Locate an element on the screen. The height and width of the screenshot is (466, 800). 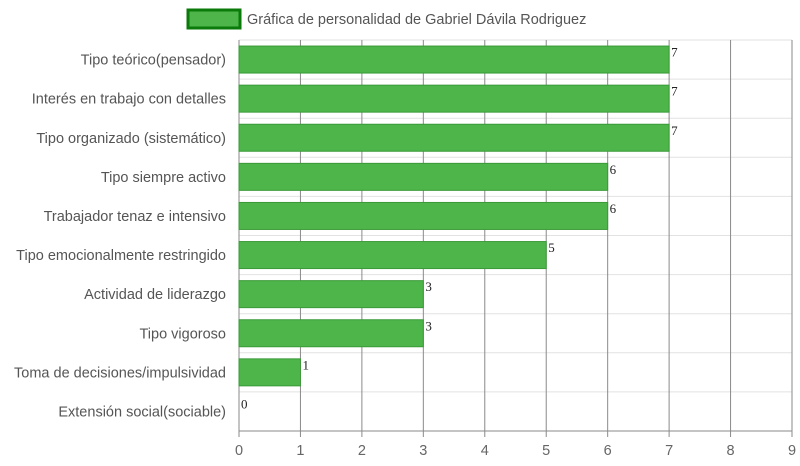
data-label: 5 is located at coordinates (551, 247).